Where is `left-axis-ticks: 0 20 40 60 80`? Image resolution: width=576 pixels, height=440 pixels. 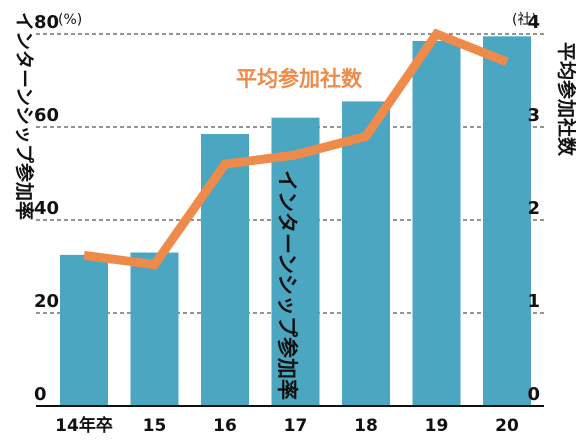
left-axis-ticks: 0 20 40 60 80 is located at coordinates (46, 208).